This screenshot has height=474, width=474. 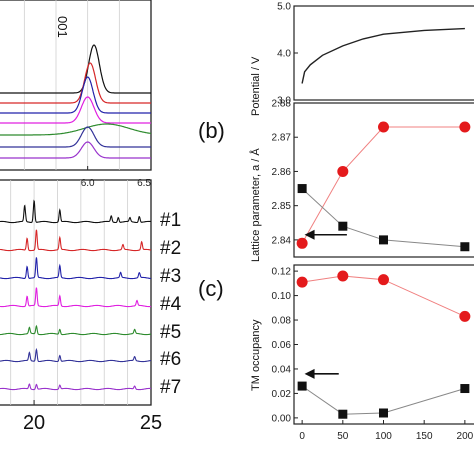 What do you see at coordinates (282, 272) in the screenshot?
I see `y-tick-label: 0.12` at bounding box center [282, 272].